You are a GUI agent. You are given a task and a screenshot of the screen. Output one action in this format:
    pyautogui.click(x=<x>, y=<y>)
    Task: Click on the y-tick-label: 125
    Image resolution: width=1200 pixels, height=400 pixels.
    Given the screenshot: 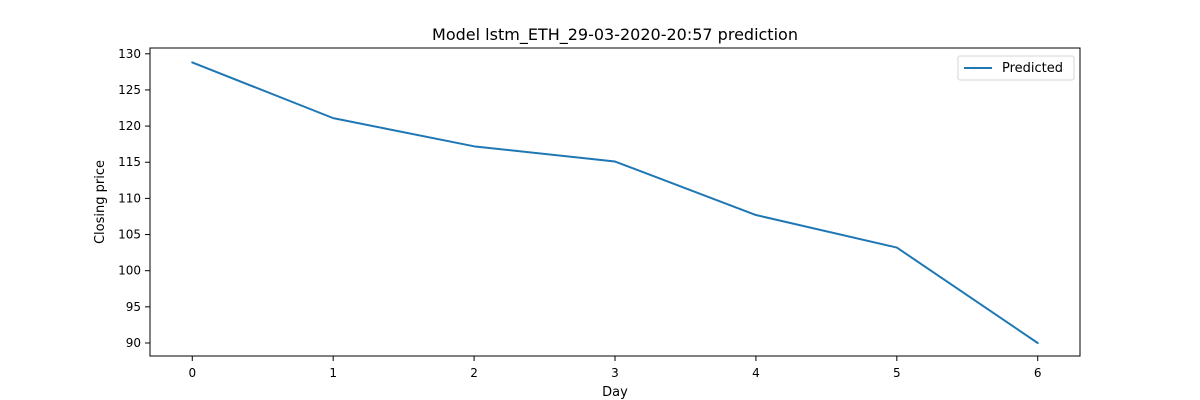 What is the action you would take?
    pyautogui.click(x=129, y=90)
    